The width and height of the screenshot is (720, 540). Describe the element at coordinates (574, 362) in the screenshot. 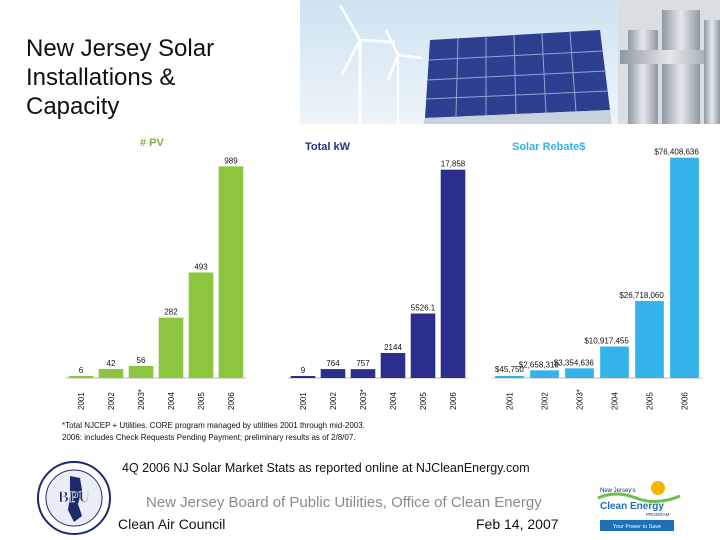

I see `bar-value-label: $3,354,636` at that location.